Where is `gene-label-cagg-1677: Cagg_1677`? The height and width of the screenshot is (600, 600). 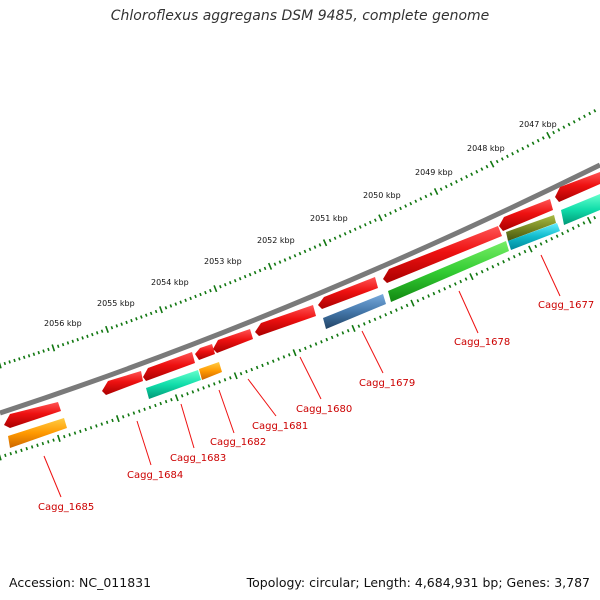
gene-label-cagg-1677: Cagg_1677 is located at coordinates (566, 305).